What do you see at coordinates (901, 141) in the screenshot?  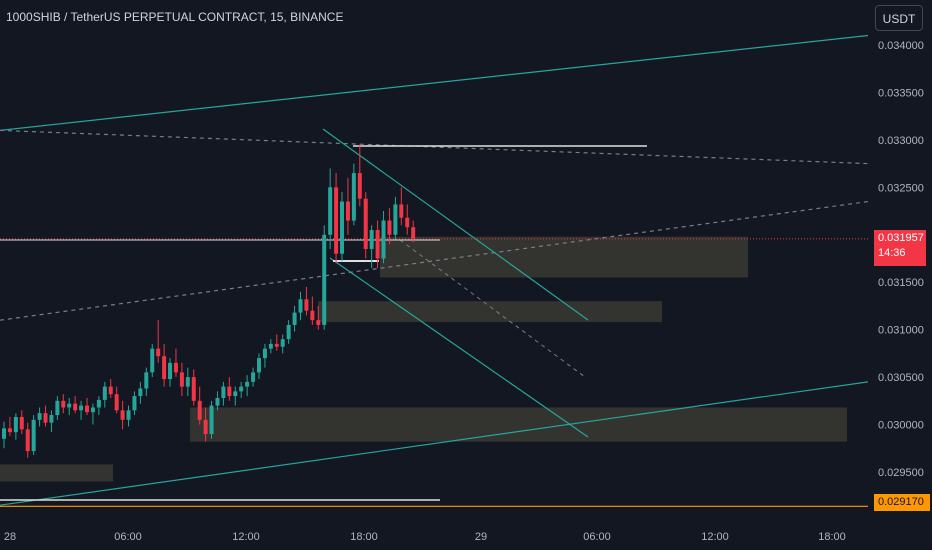 I see `y-axis-tick-label: 0.033000` at bounding box center [901, 141].